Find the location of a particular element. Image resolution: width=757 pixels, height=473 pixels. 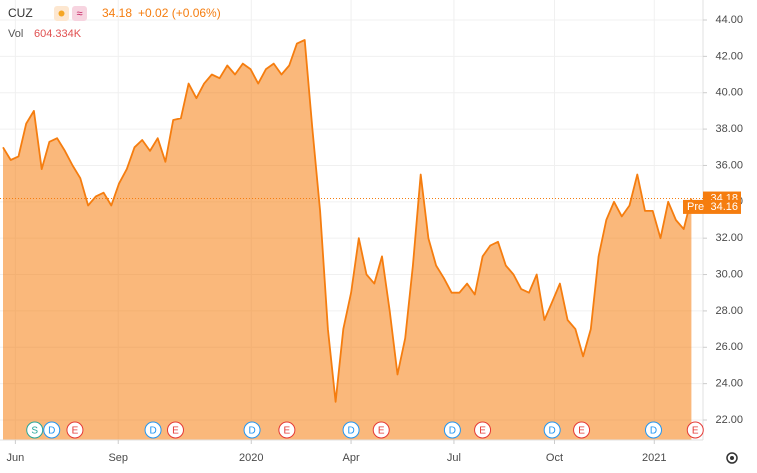

settings-button is located at coordinates (732, 458).